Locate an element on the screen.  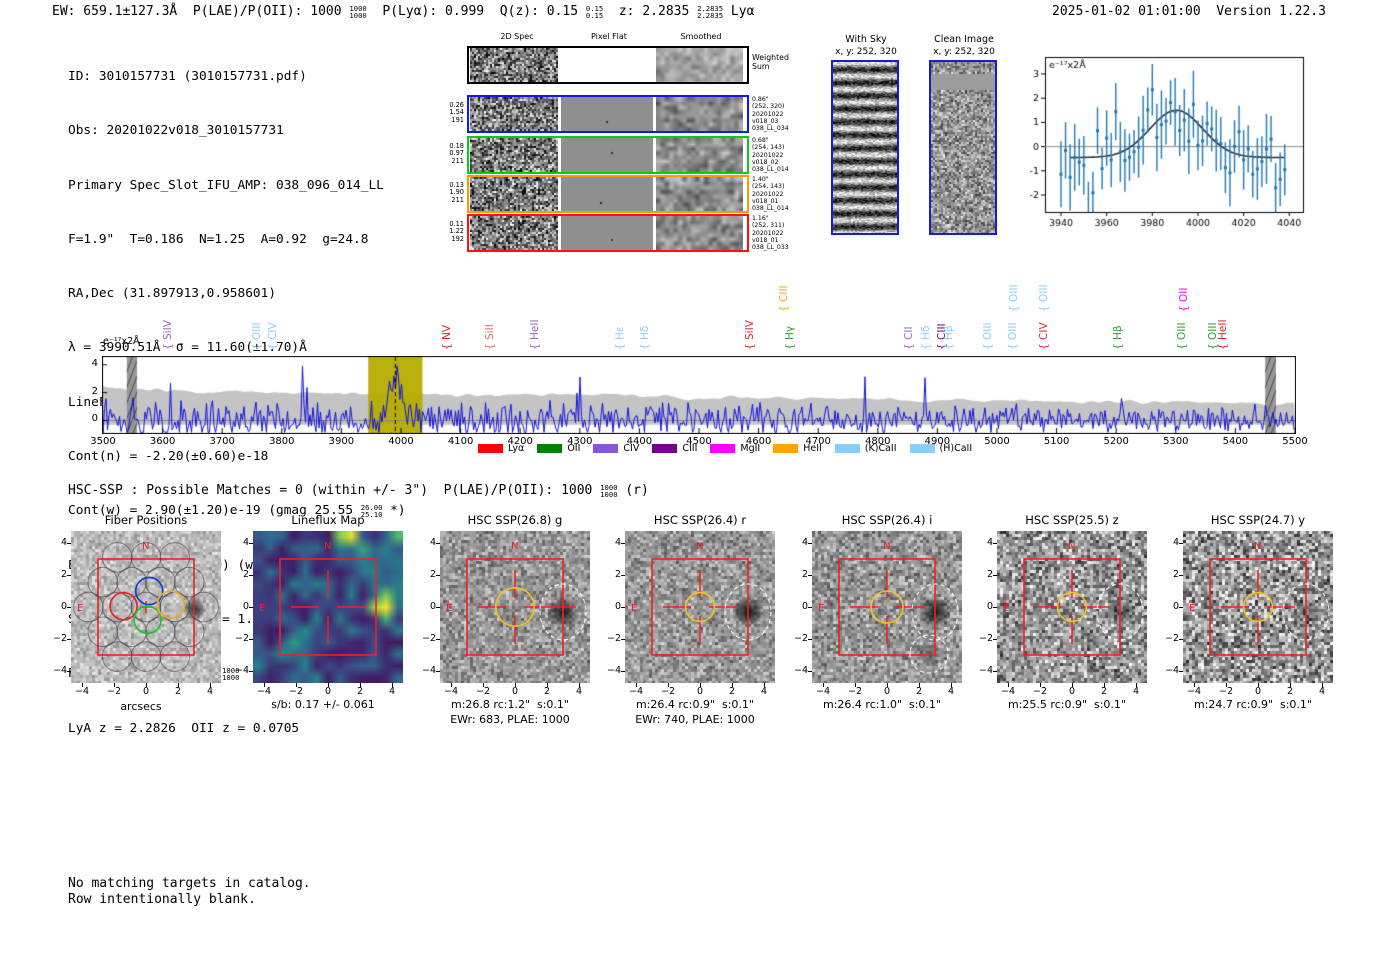
spectrum-xtick-4600: 4600 is located at coordinates (758, 441).